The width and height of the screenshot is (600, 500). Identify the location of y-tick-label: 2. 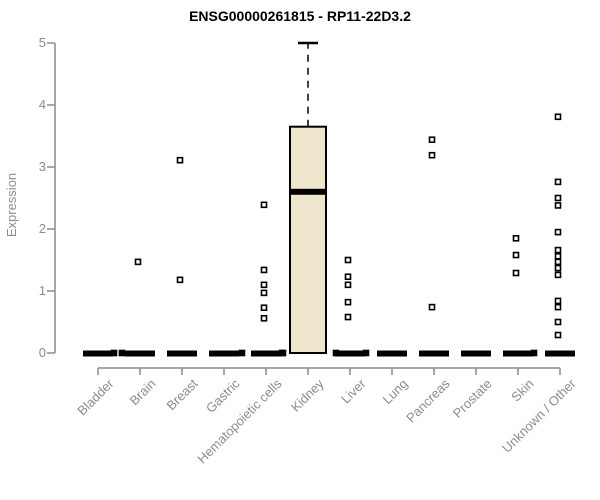
(42, 228).